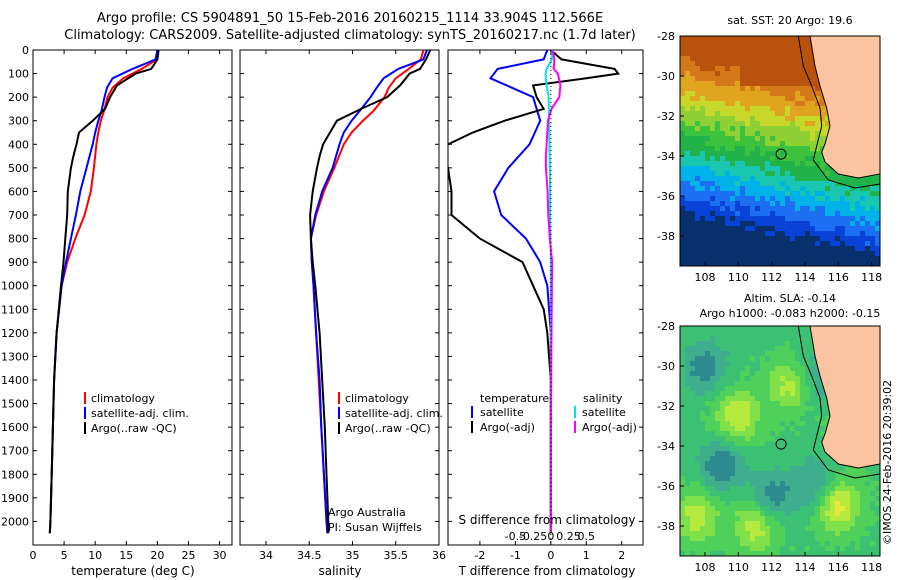 The width and height of the screenshot is (900, 580). Describe the element at coordinates (439, 555) in the screenshot. I see `x-tick-label: 36` at that location.